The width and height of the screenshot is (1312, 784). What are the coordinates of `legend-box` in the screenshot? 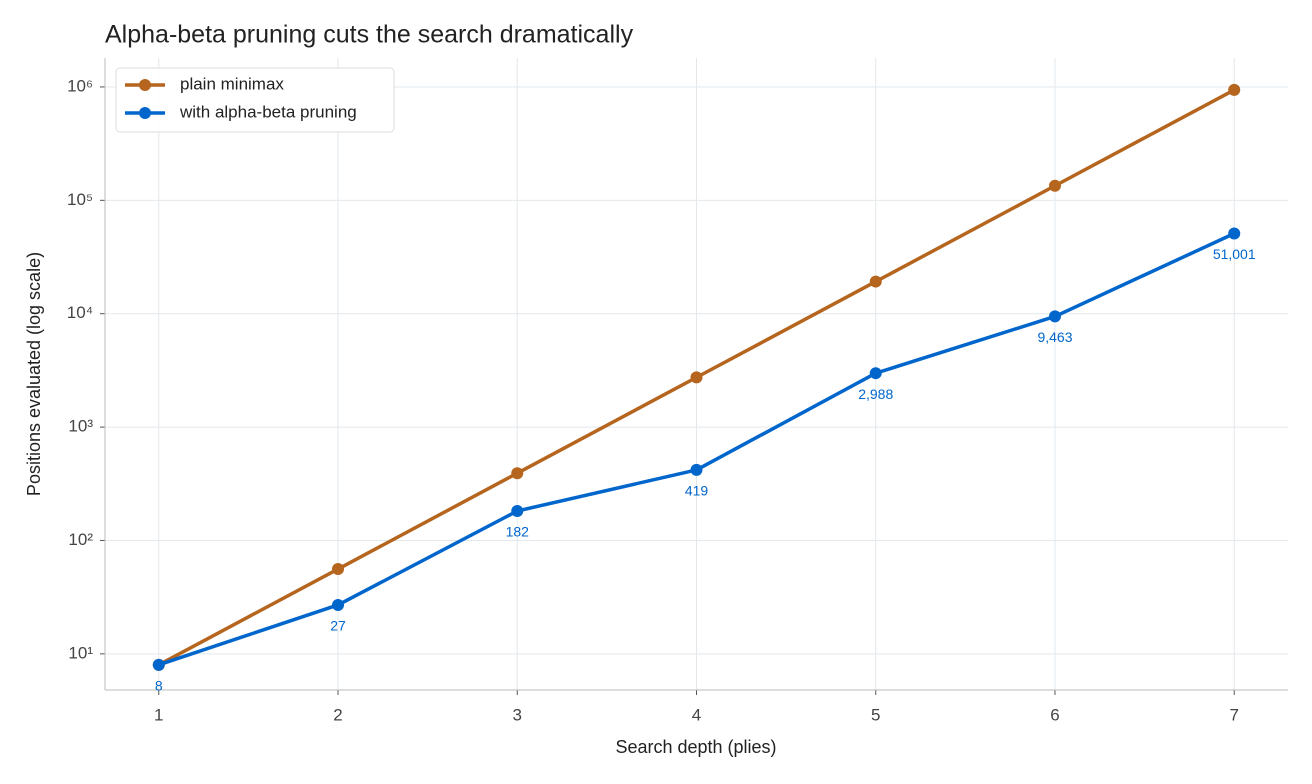 It's located at (255, 100).